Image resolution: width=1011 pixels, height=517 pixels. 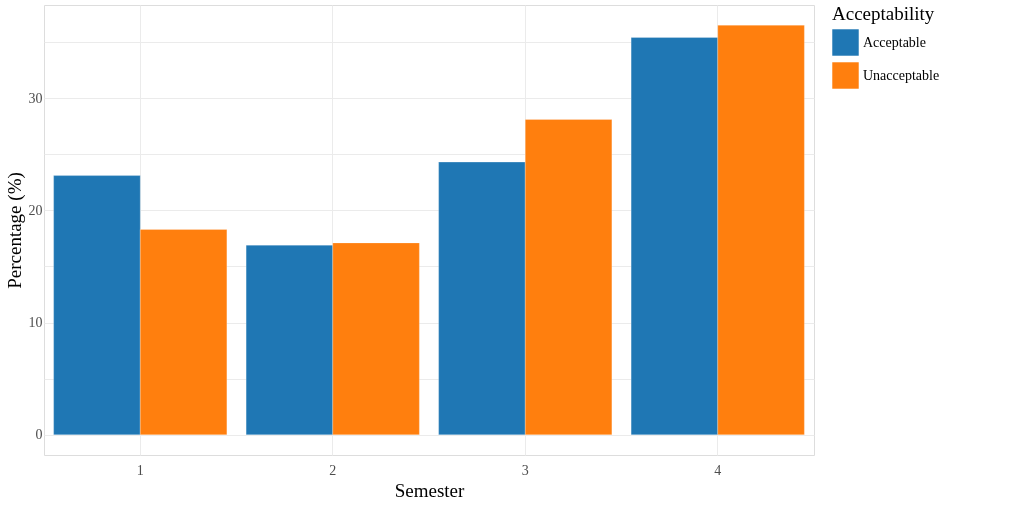 I want to click on x-tick-label: 3, so click(x=525, y=470).